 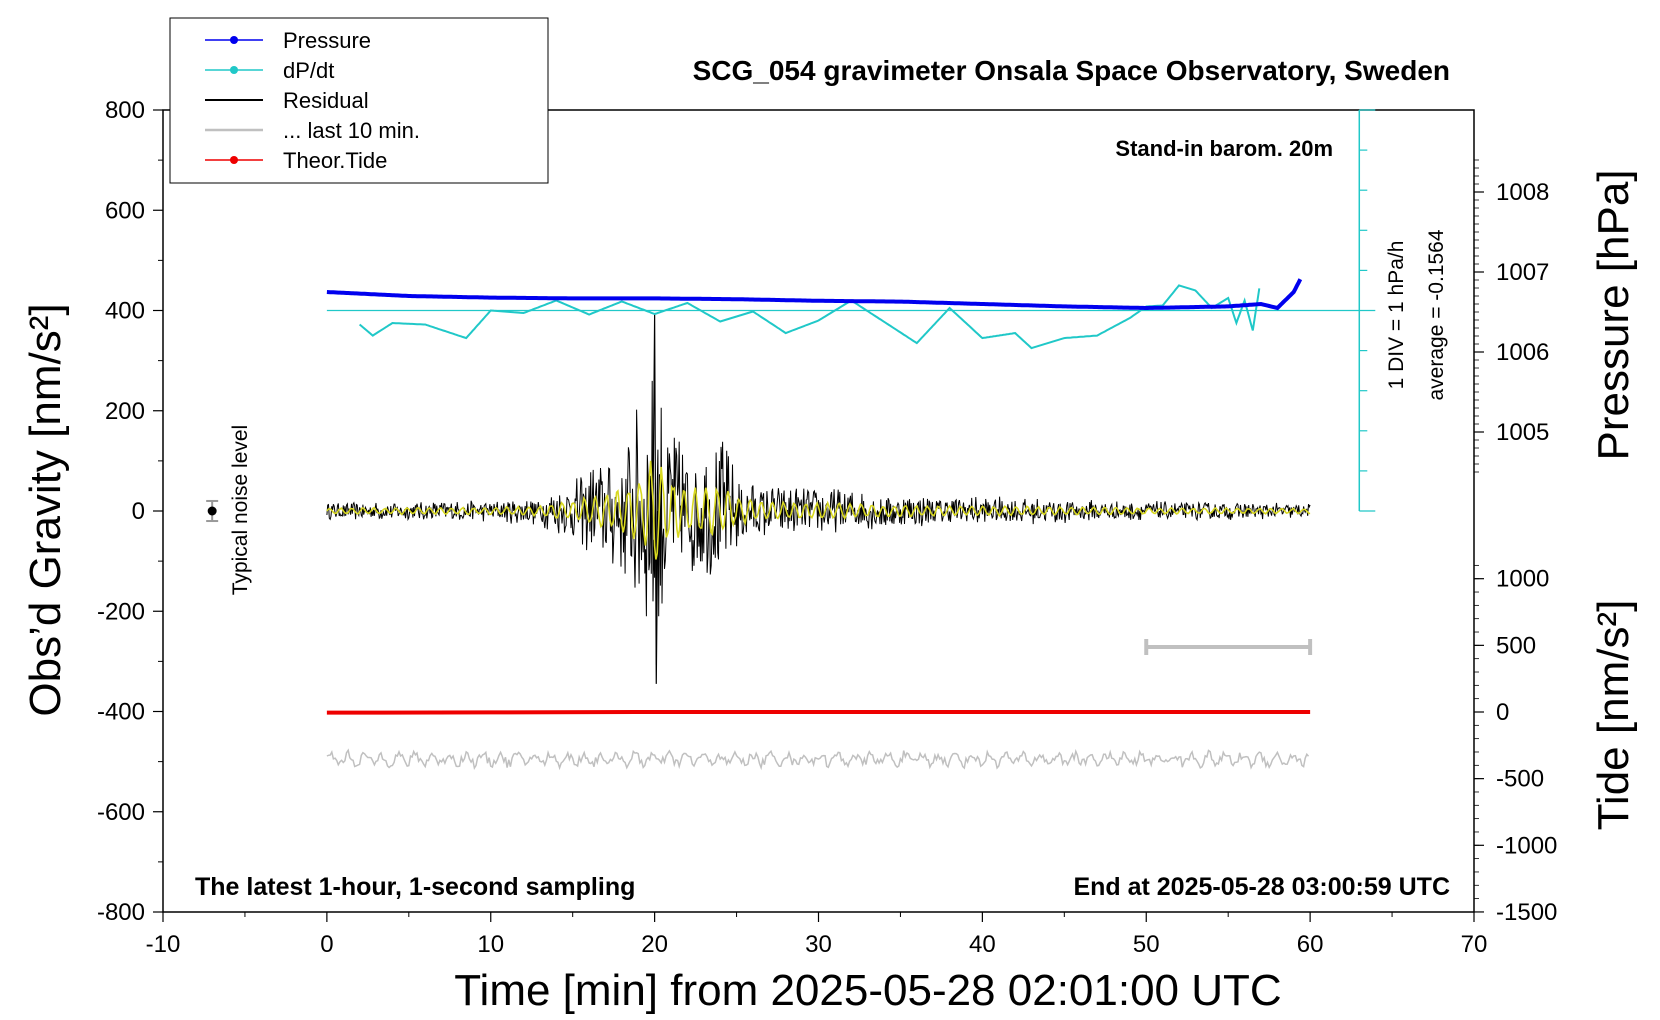 I want to click on y-tide-tick-label: 0, so click(x=1502, y=712).